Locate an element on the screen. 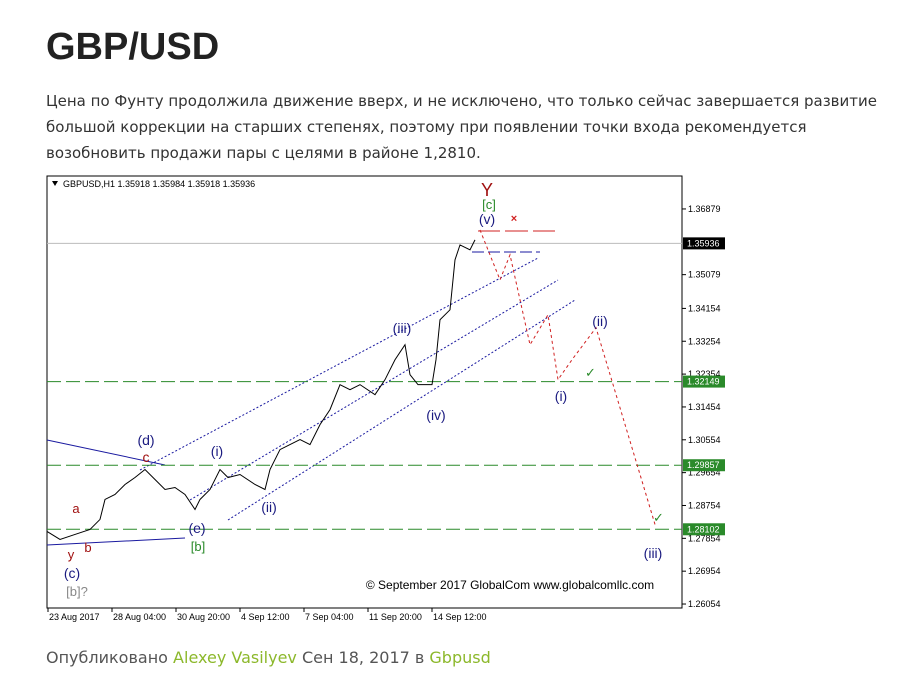 The height and width of the screenshot is (700, 918). y-tick-label: 1.27854 is located at coordinates (704, 538).